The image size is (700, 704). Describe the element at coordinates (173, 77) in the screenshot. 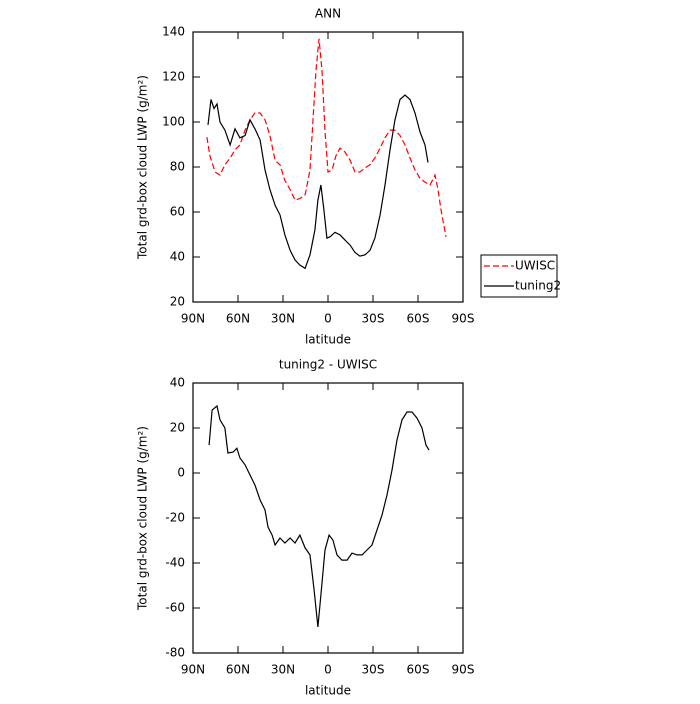

I see `y-tick-label: 120` at that location.